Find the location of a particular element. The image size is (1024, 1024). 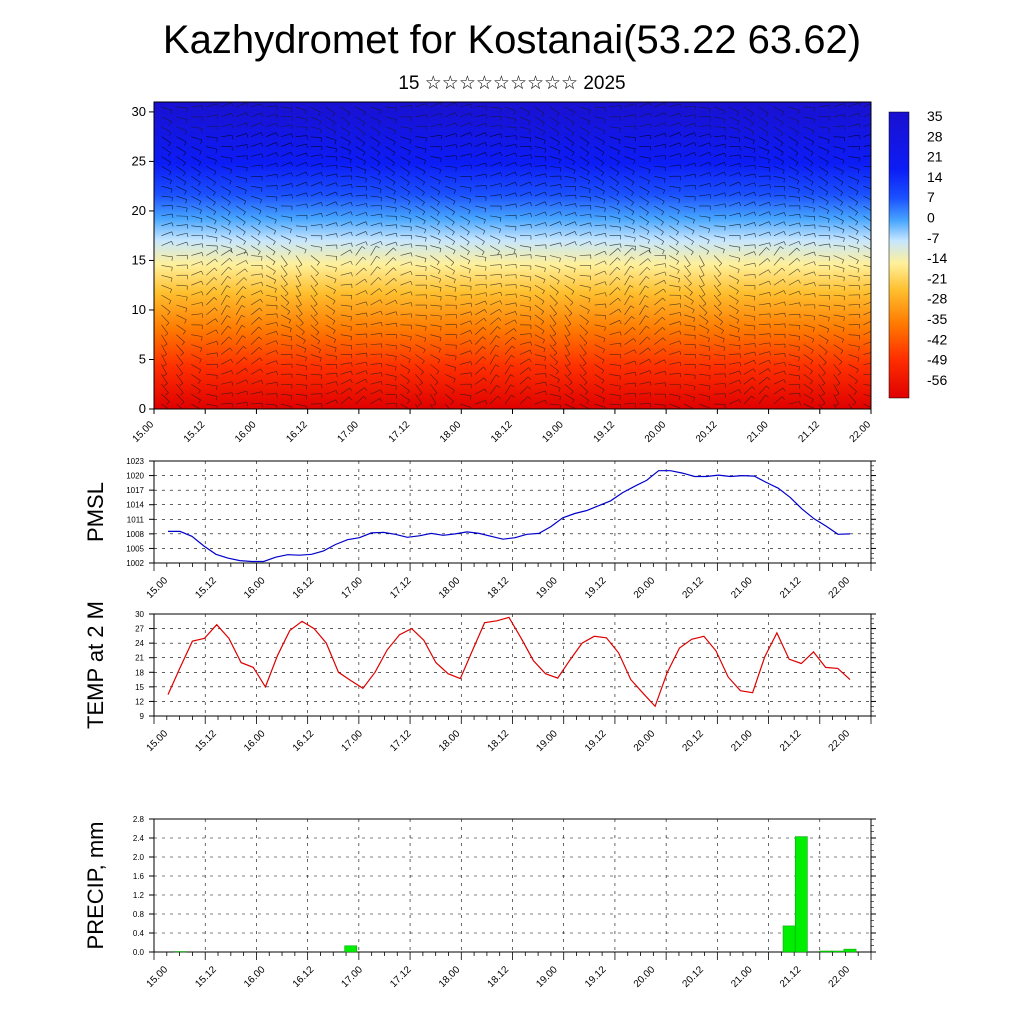

x-tick-label: 17.12 is located at coordinates (401, 741).